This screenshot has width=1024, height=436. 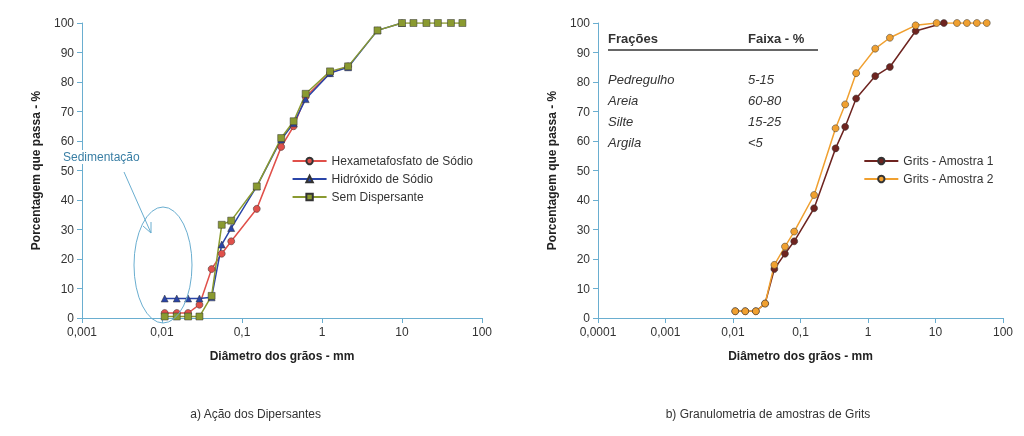 I want to click on legend-label: Hexametafosfato de Sódio, so click(x=402, y=161).